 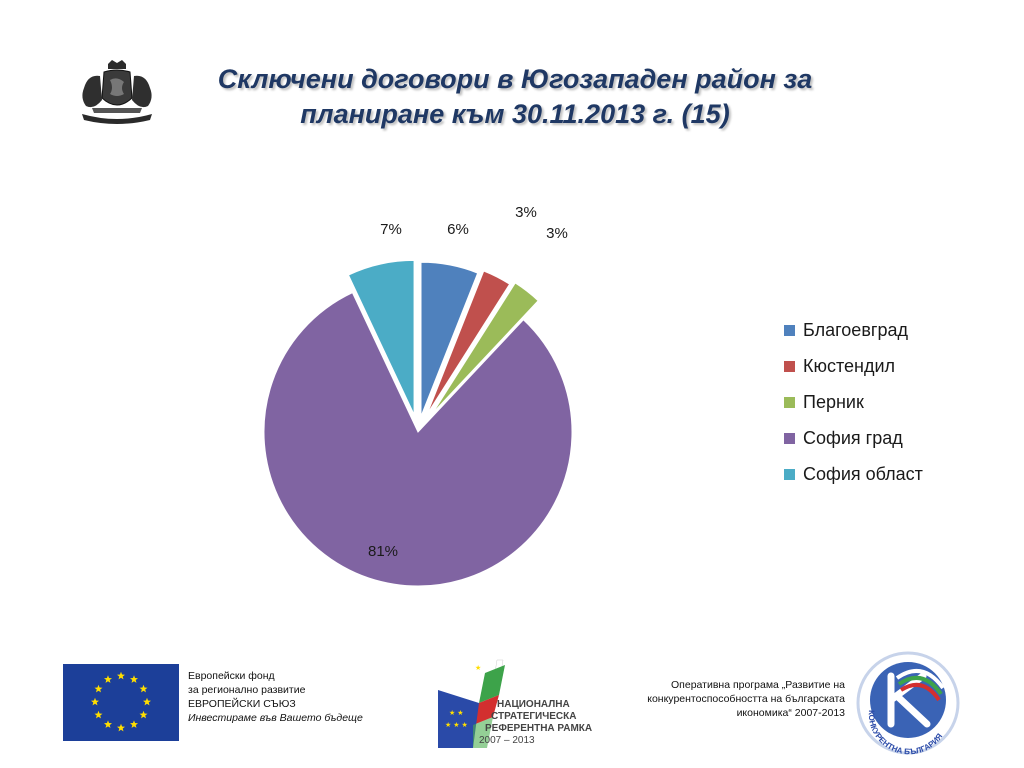 I want to click on eu-line-3: ЕВРОПЕЙСКИ СЪЮЗ, so click(x=242, y=704).